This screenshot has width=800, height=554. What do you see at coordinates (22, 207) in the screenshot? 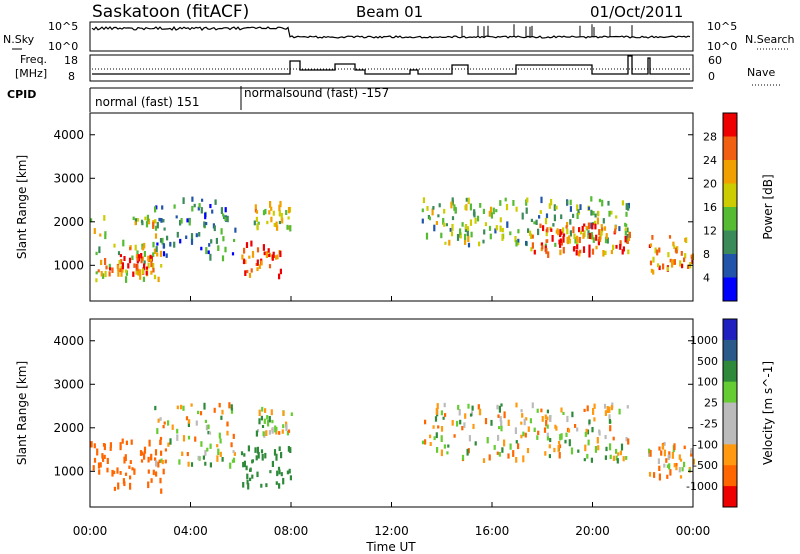
I see `power-ylabel: Slant Range [km]` at bounding box center [22, 207].